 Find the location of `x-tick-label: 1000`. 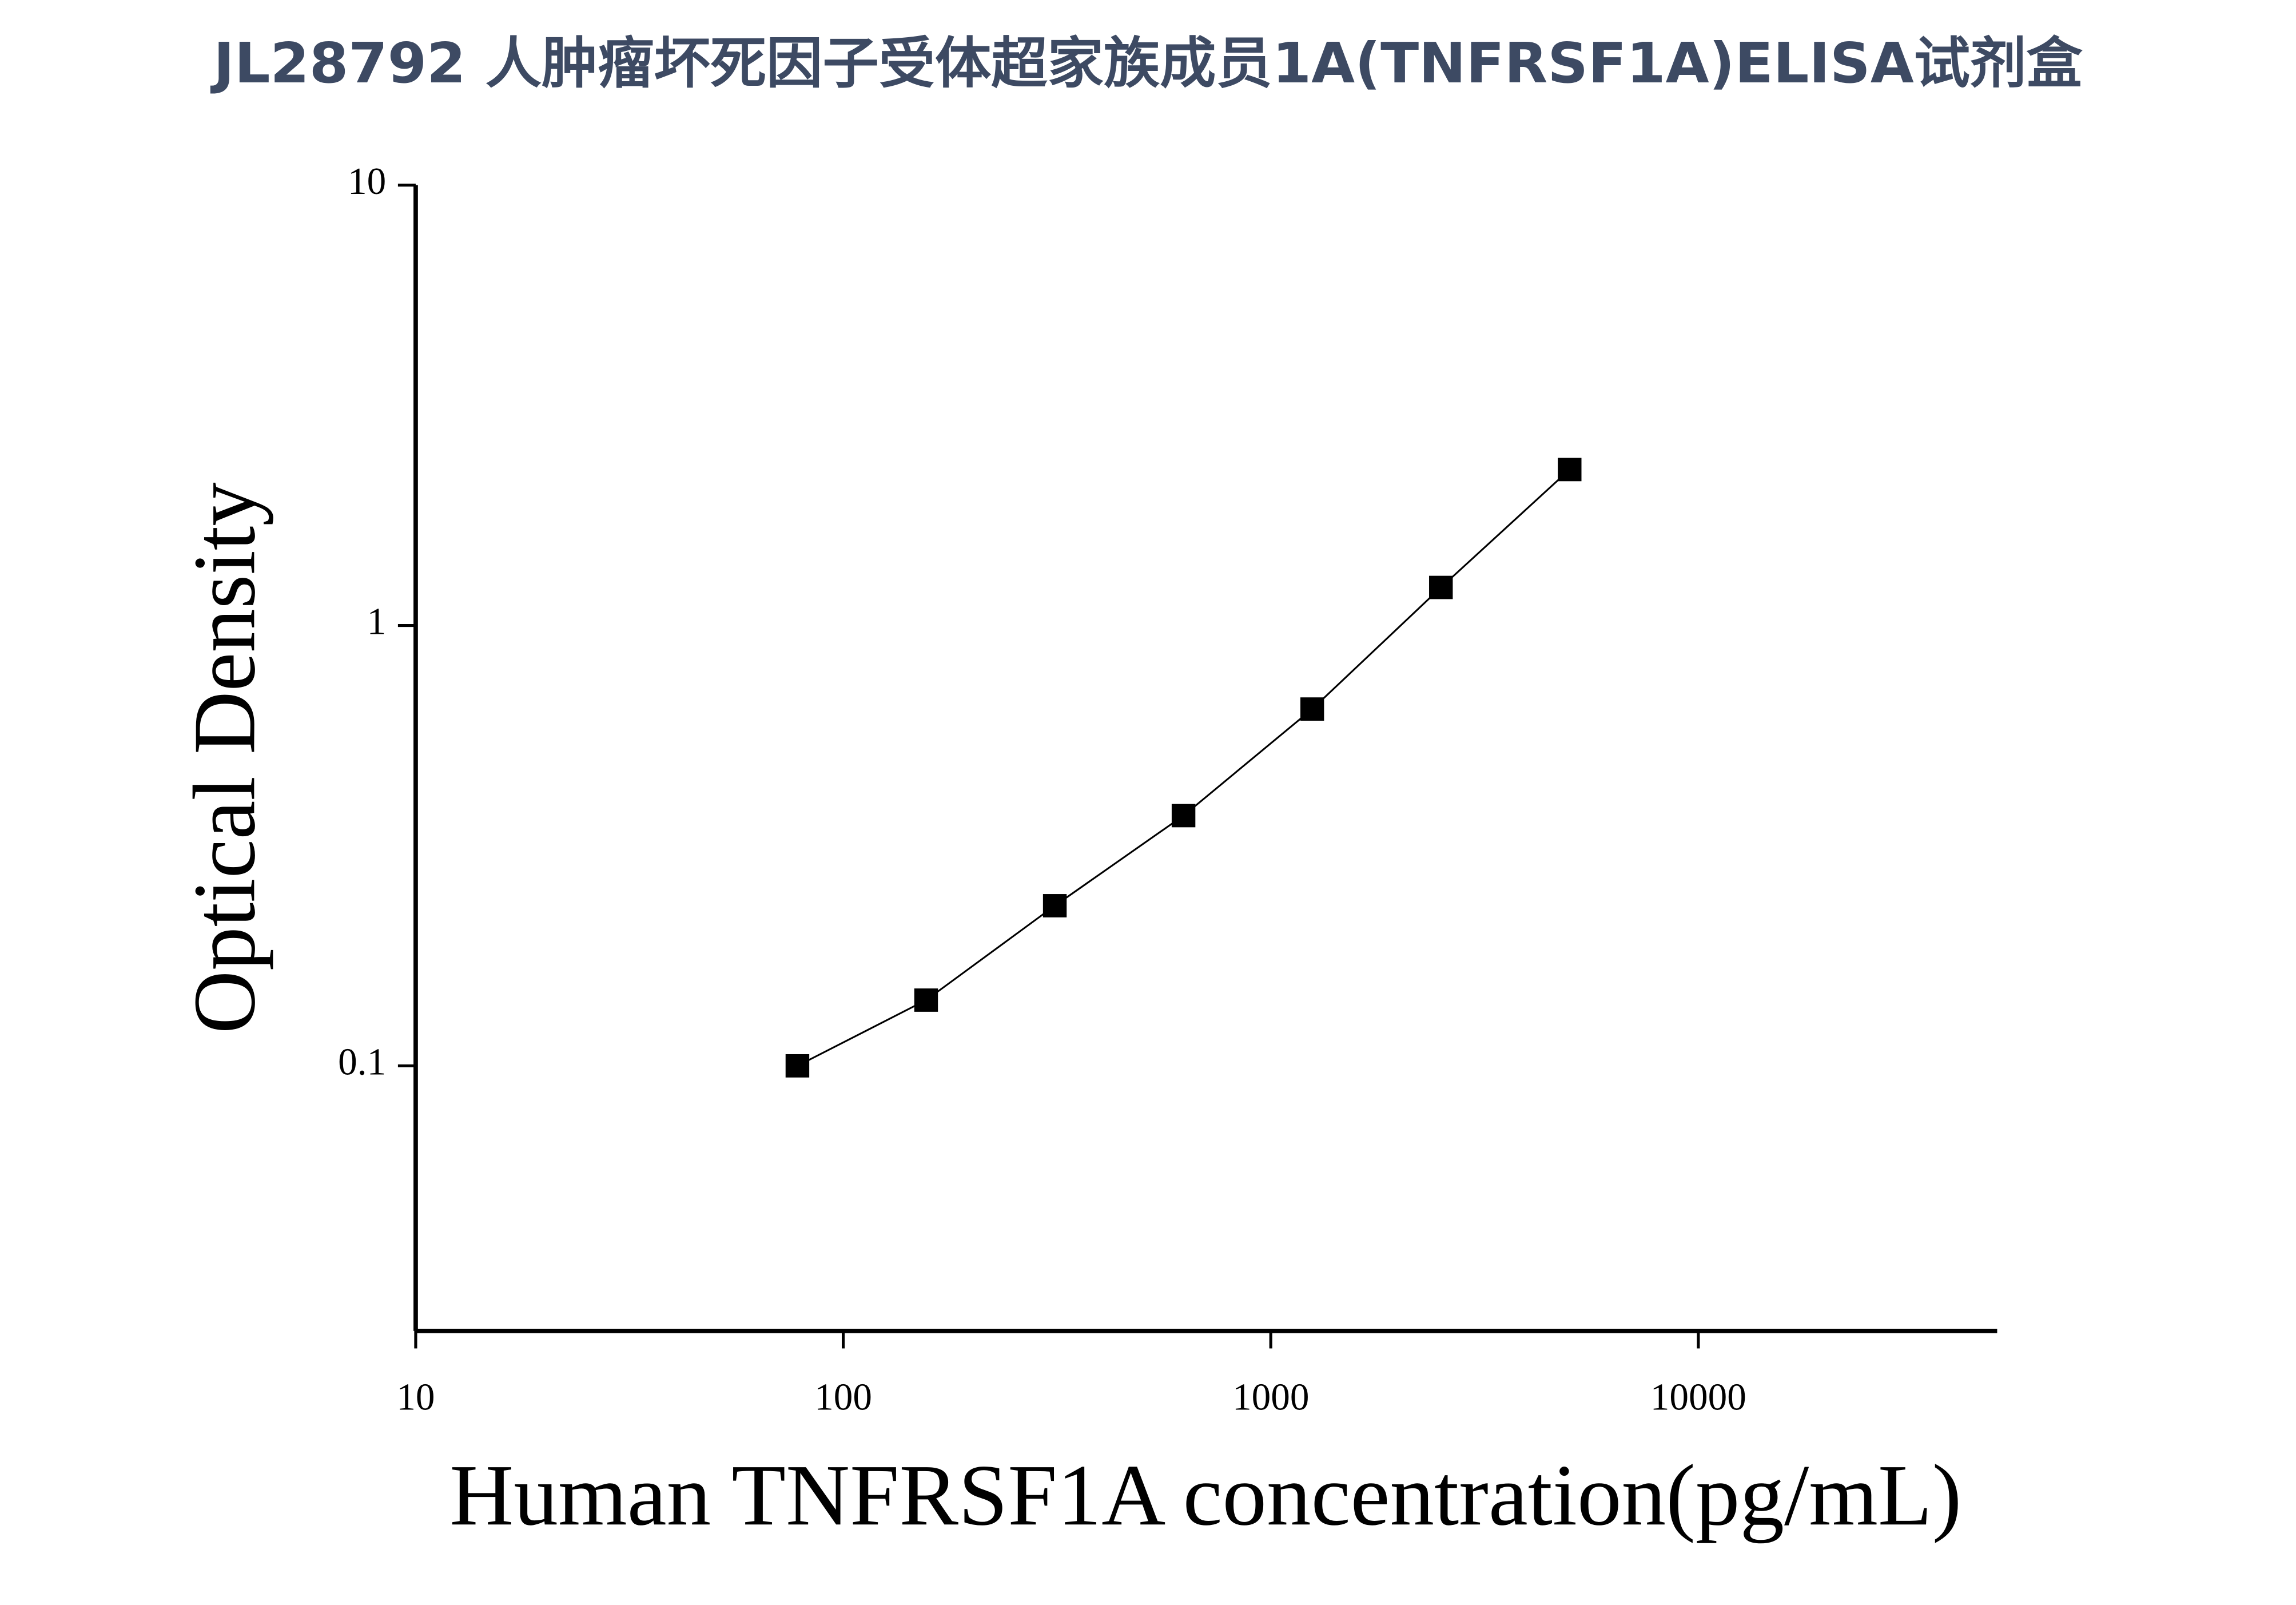

x-tick-label: 1000 is located at coordinates (1271, 1397).